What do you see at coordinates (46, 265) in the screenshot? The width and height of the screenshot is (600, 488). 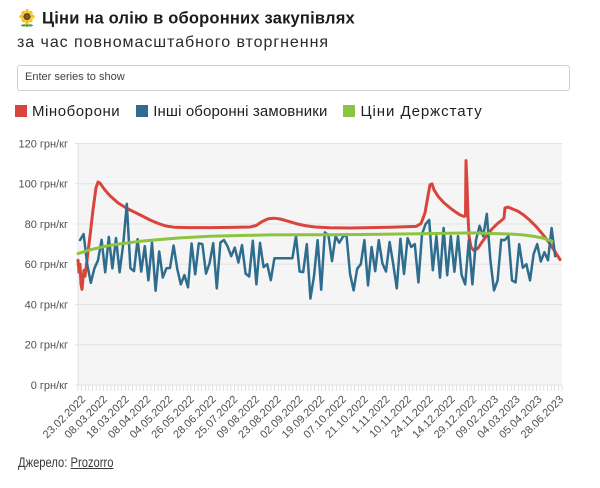 I see `svg-text: 60 грн/кг` at bounding box center [46, 265].